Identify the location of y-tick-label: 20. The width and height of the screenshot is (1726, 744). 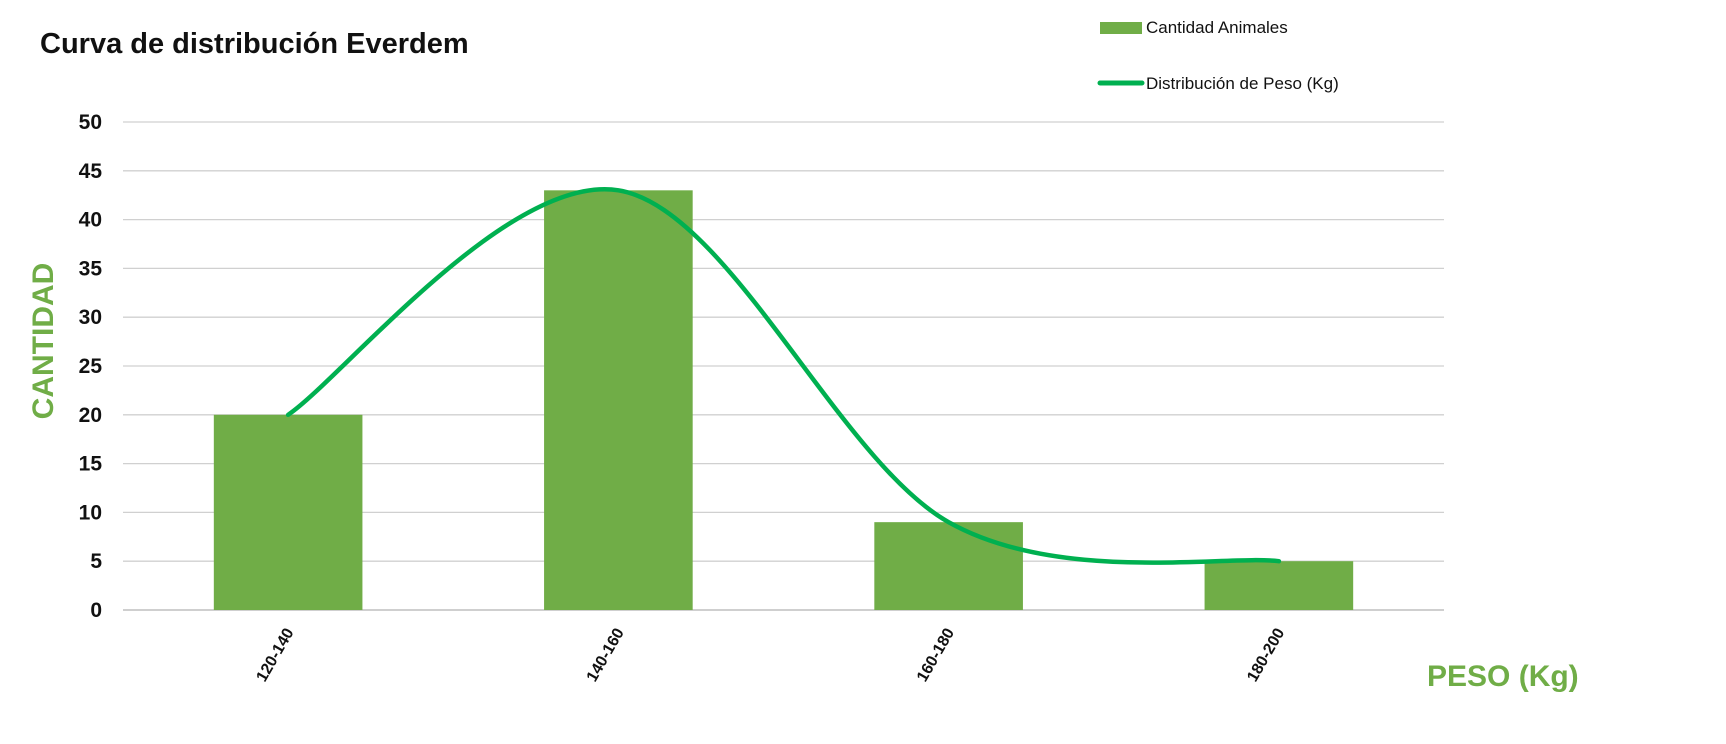
(90, 415).